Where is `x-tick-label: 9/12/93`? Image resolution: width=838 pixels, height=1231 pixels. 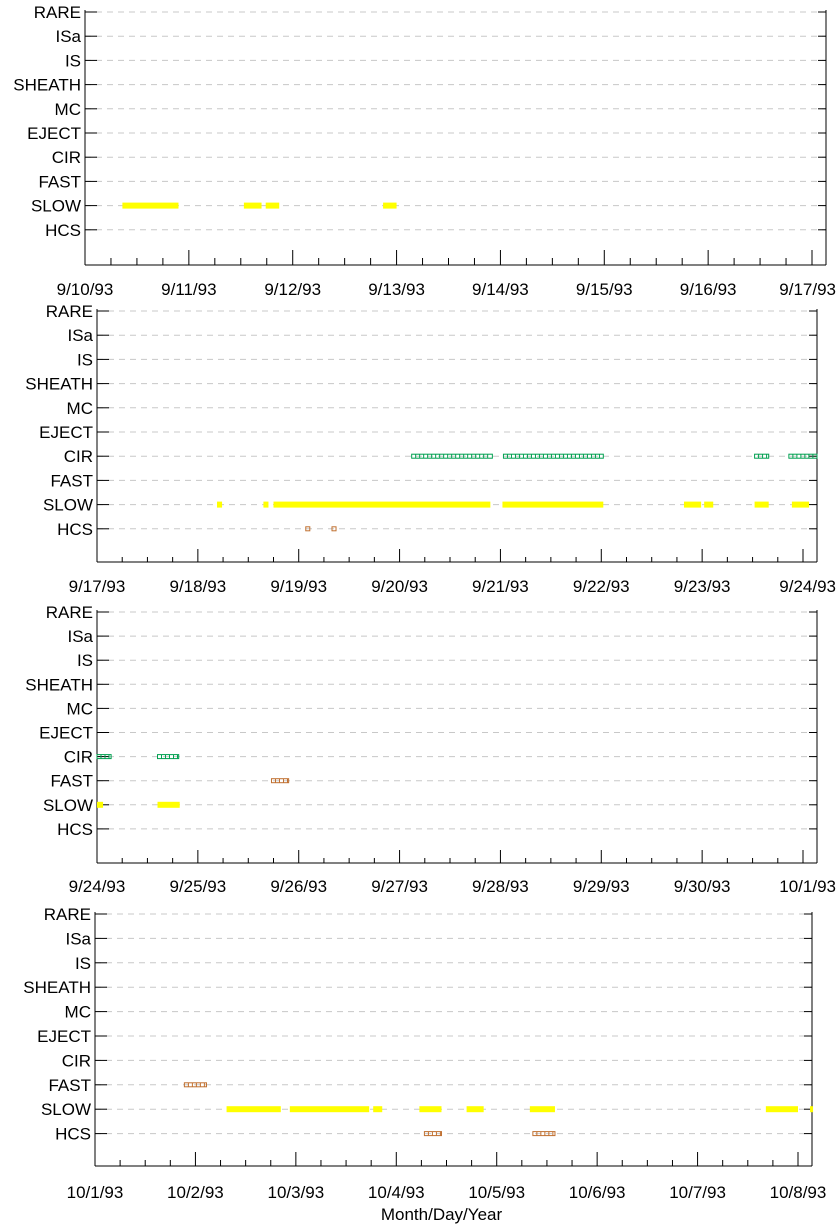 x-tick-label: 9/12/93 is located at coordinates (292, 289).